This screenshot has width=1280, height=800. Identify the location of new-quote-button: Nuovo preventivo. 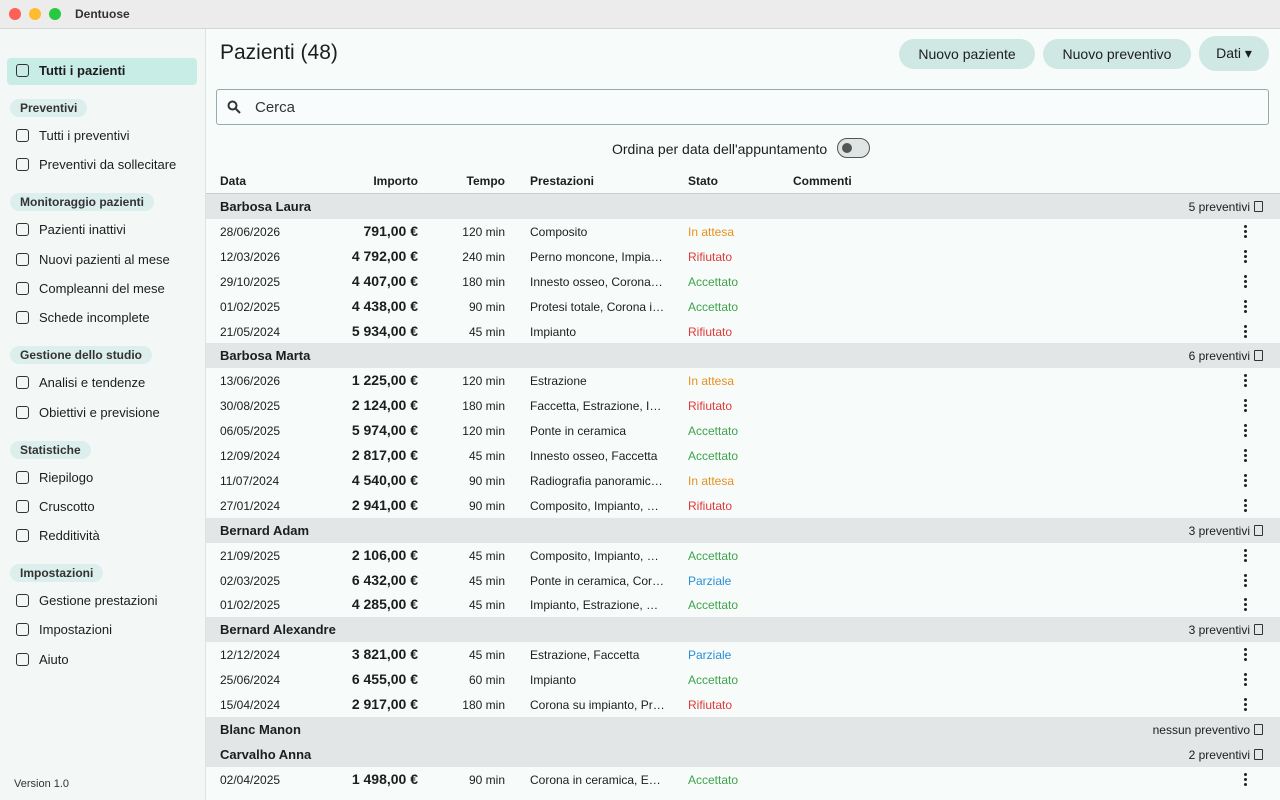
(1117, 54).